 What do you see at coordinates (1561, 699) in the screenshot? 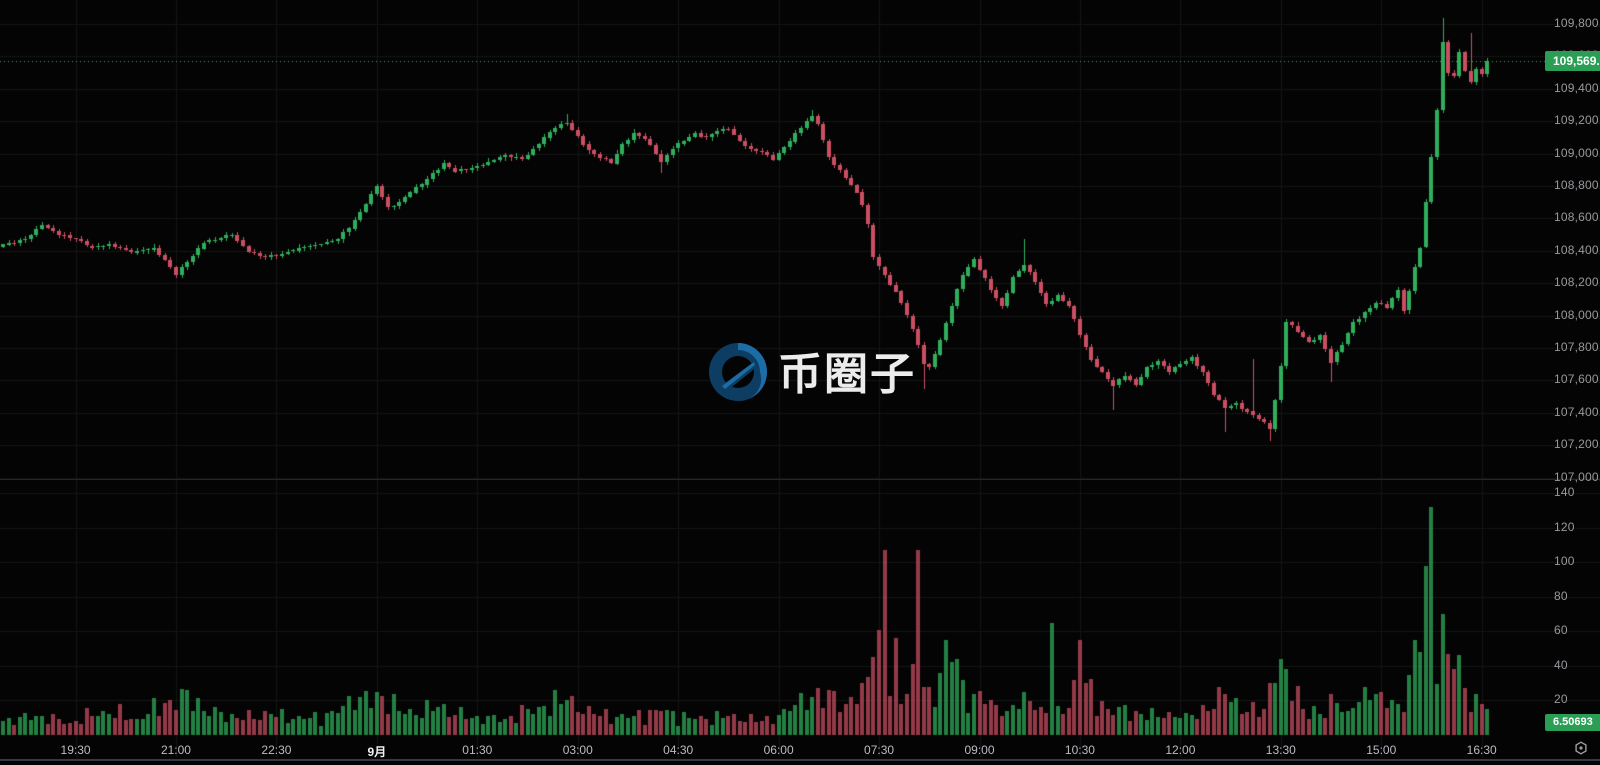
I see `volume-axis-label: 20` at bounding box center [1561, 699].